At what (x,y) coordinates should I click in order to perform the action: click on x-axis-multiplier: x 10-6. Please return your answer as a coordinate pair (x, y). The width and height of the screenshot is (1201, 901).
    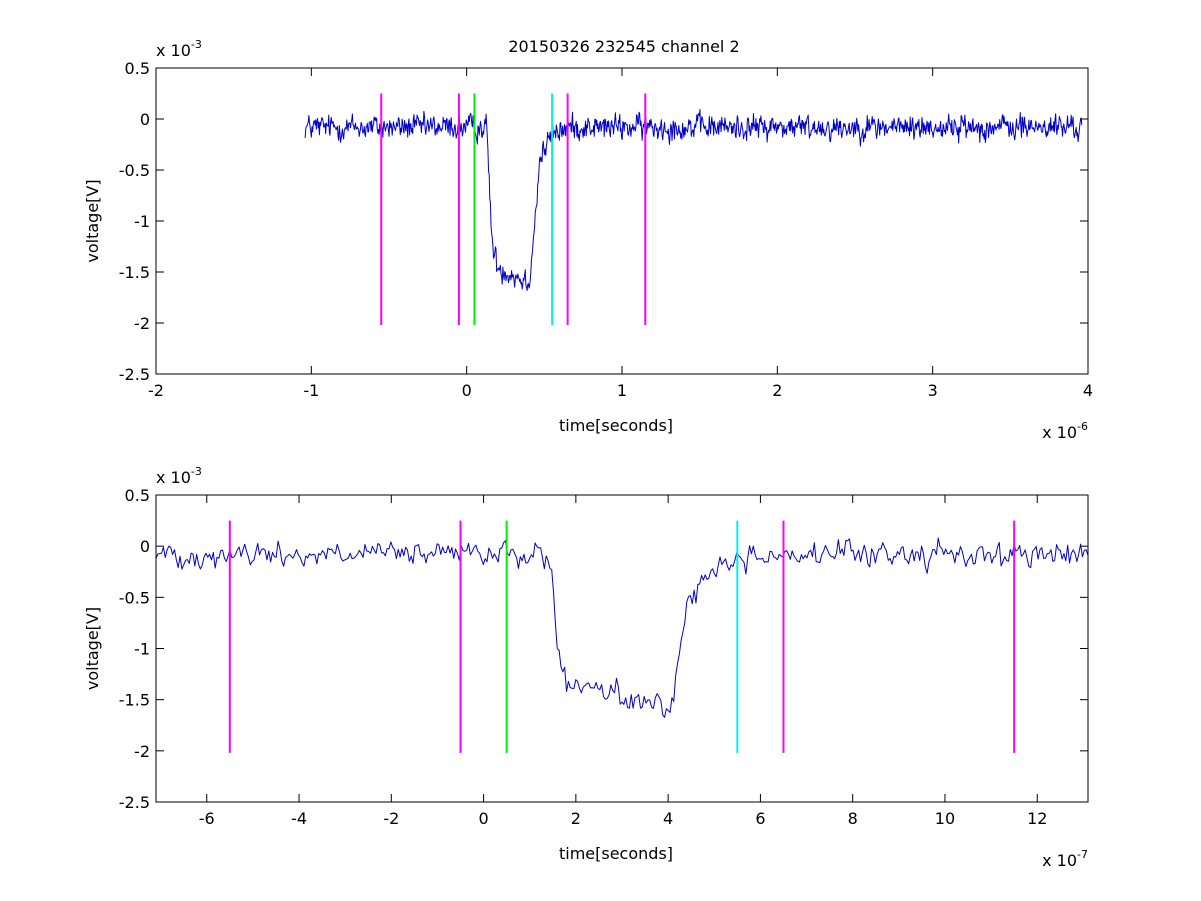
    Looking at the image, I should click on (1065, 431).